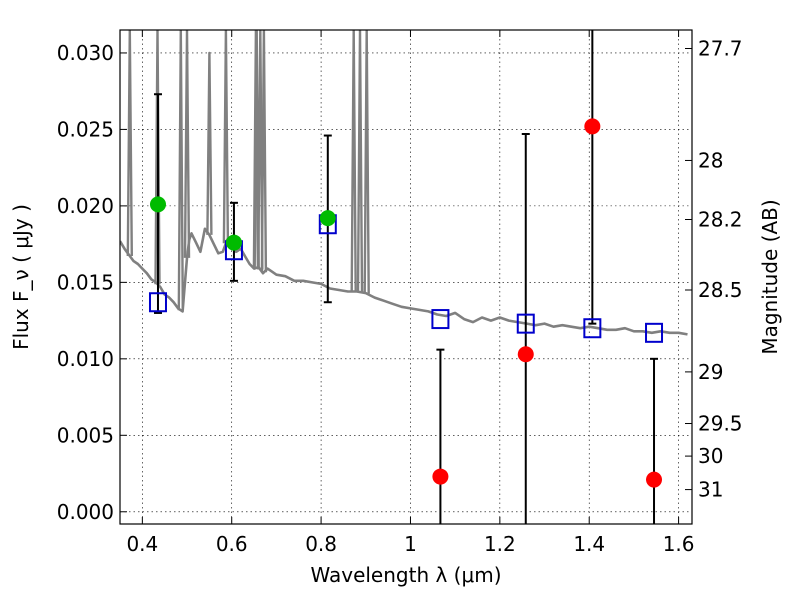 This screenshot has height=600, width=800. Describe the element at coordinates (321, 544) in the screenshot. I see `x-tick-label: 0.8` at that location.